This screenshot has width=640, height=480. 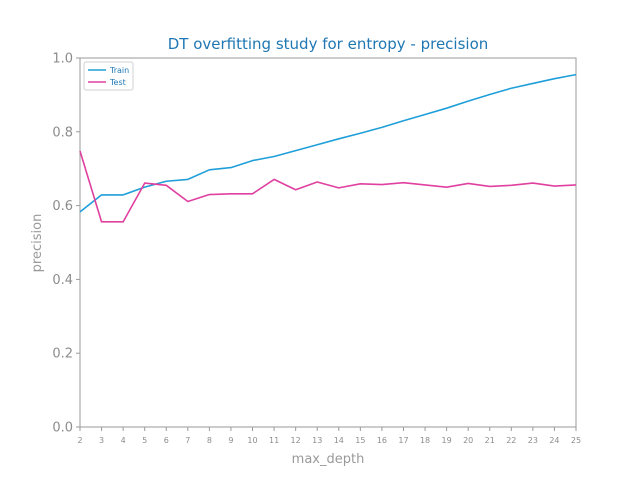 I want to click on legend-label-train: Train, so click(x=119, y=70).